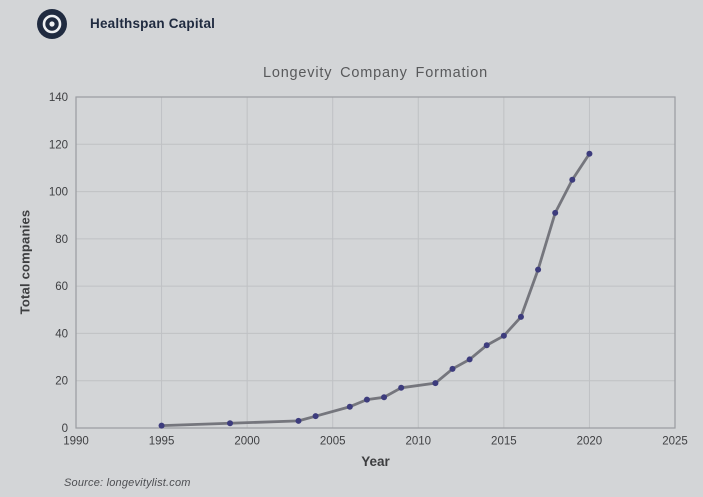 This screenshot has width=703, height=497. Describe the element at coordinates (61, 334) in the screenshot. I see `y-tick-label: 40` at that location.